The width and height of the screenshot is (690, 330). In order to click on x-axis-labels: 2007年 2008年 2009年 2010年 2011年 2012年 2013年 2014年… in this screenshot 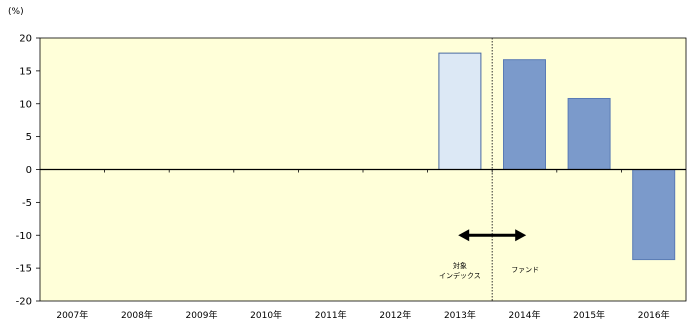, I will do `click(362, 315)`.